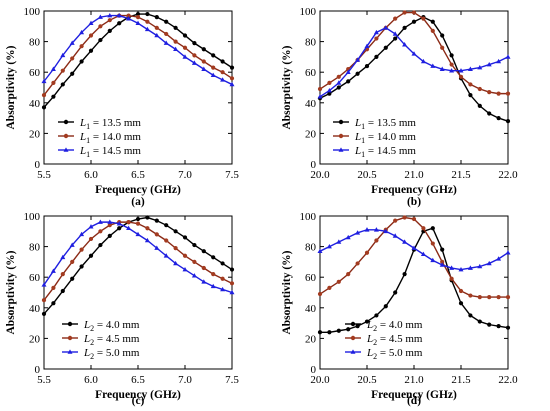 Image resolution: width=550 pixels, height=411 pixels. I want to click on x-tick-label: 5.5, so click(44, 175).